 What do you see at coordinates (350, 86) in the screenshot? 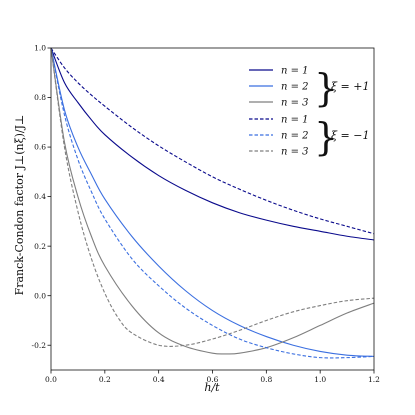
I see `legend-group-label: ξ = +1` at bounding box center [350, 86].